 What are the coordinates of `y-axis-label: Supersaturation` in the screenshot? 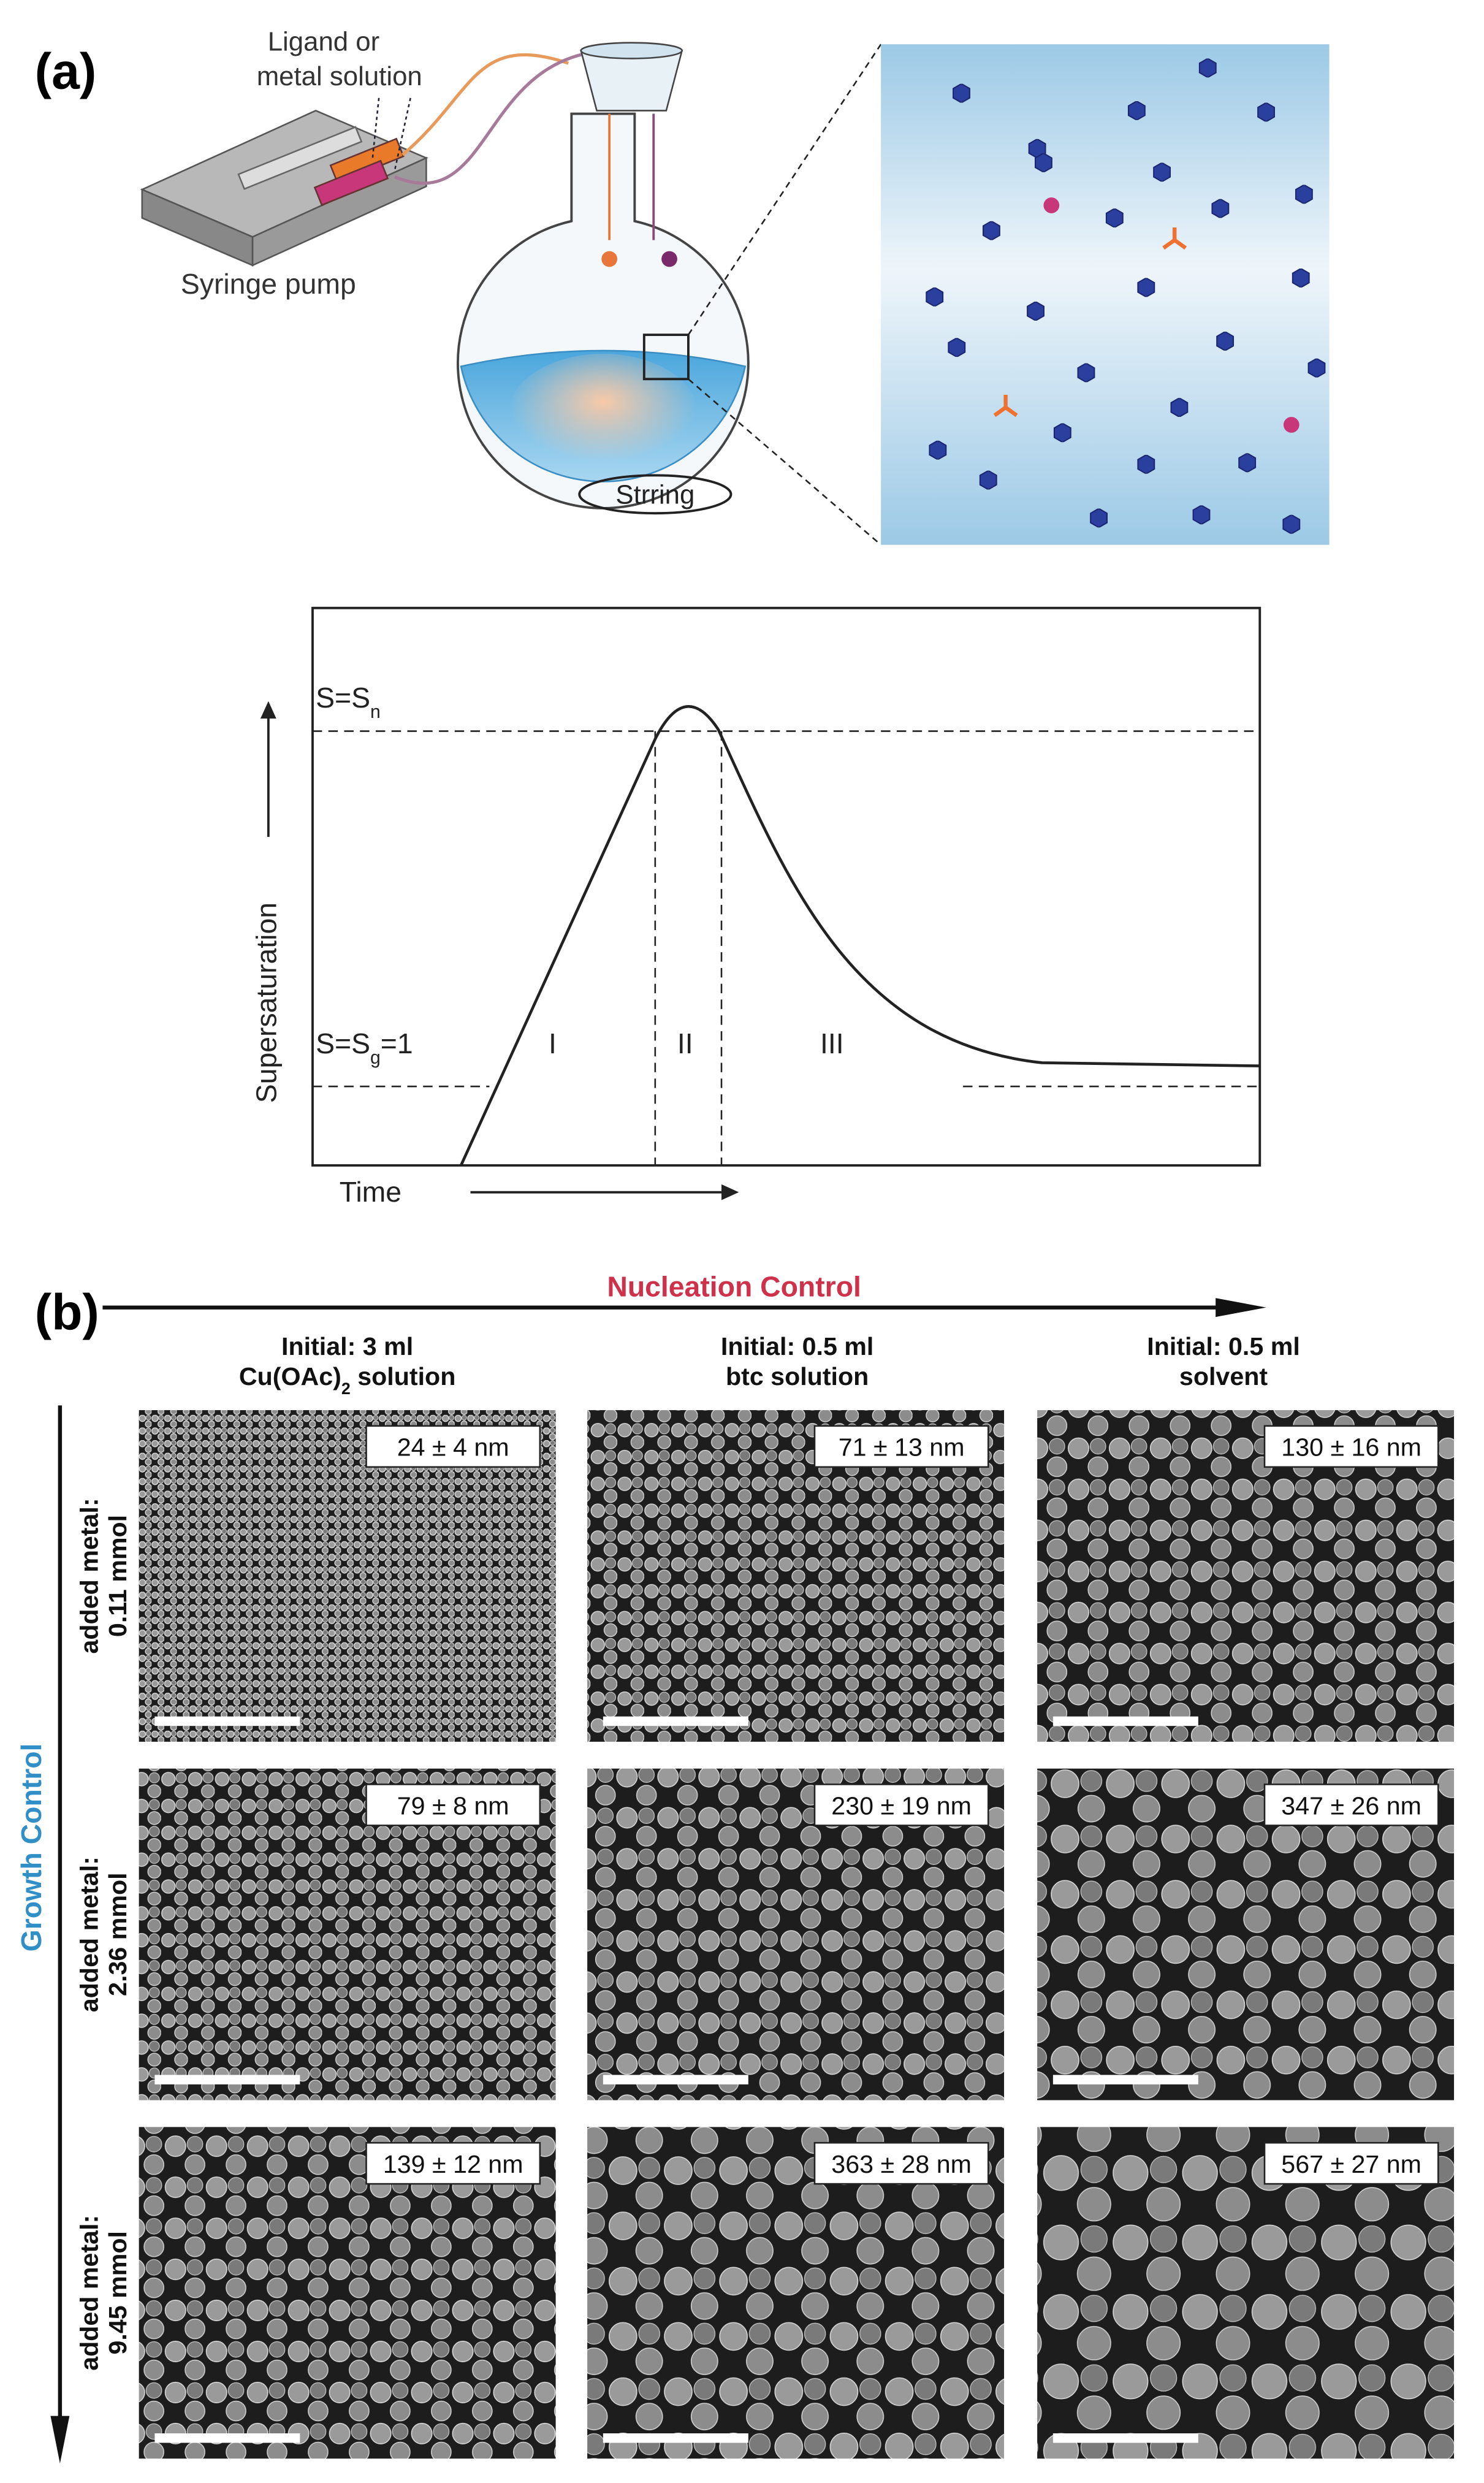 It's located at (267, 1002).